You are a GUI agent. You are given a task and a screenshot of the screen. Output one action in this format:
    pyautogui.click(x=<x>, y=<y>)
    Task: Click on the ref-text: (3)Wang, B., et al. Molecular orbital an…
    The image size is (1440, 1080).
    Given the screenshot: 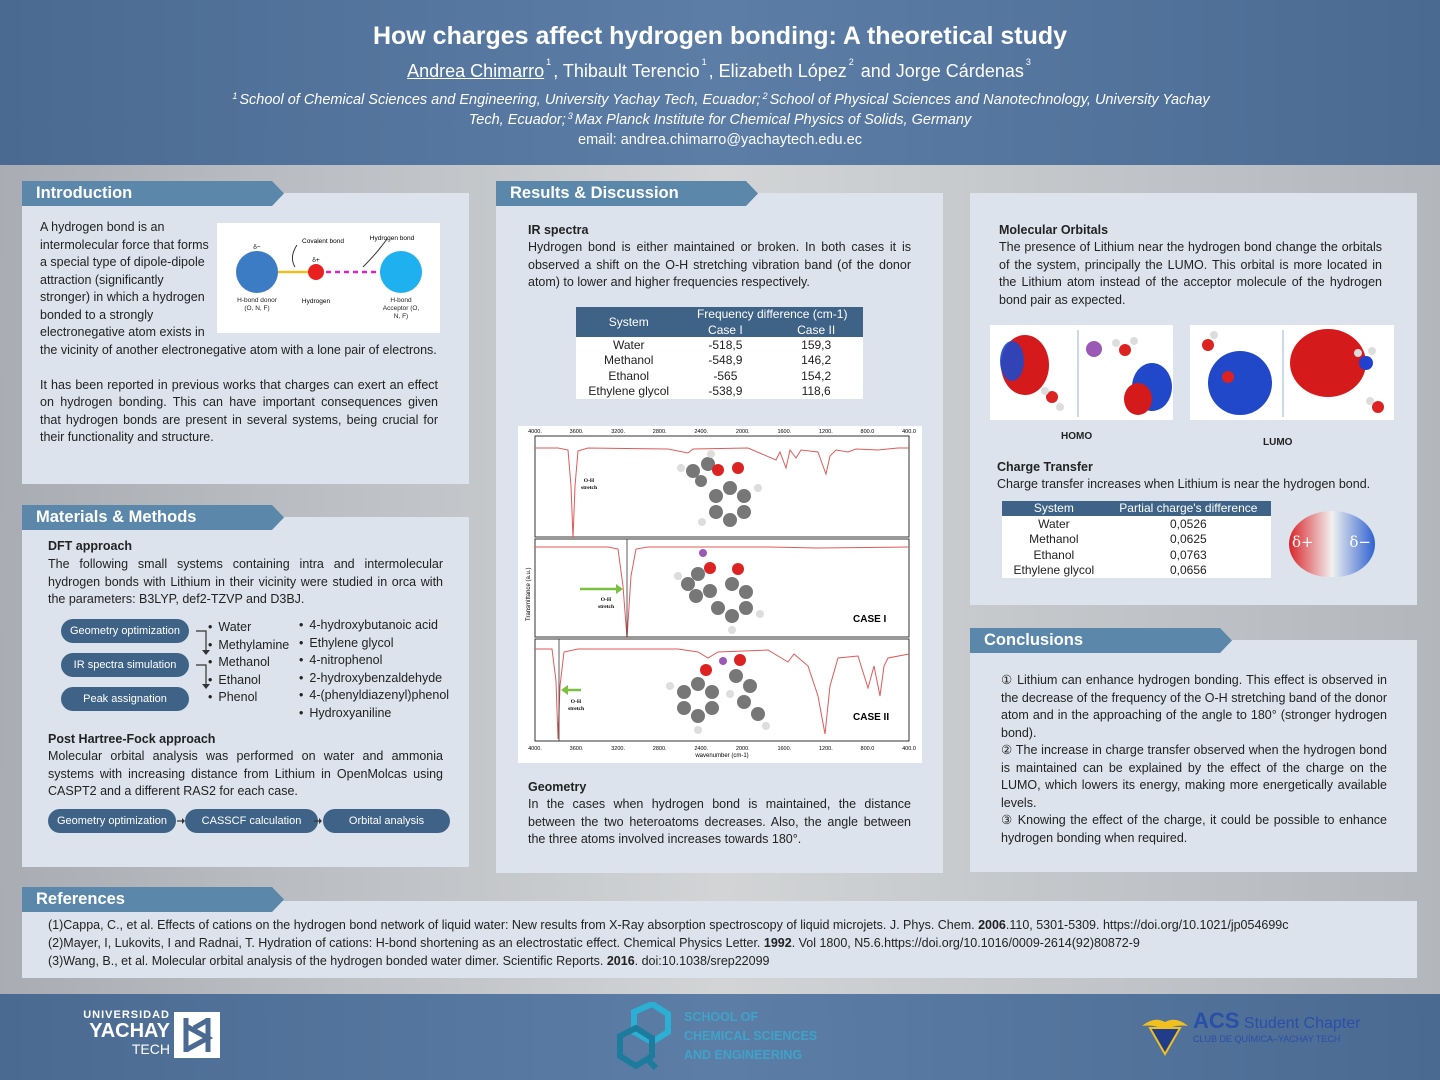 What is the action you would take?
    pyautogui.click(x=327, y=961)
    